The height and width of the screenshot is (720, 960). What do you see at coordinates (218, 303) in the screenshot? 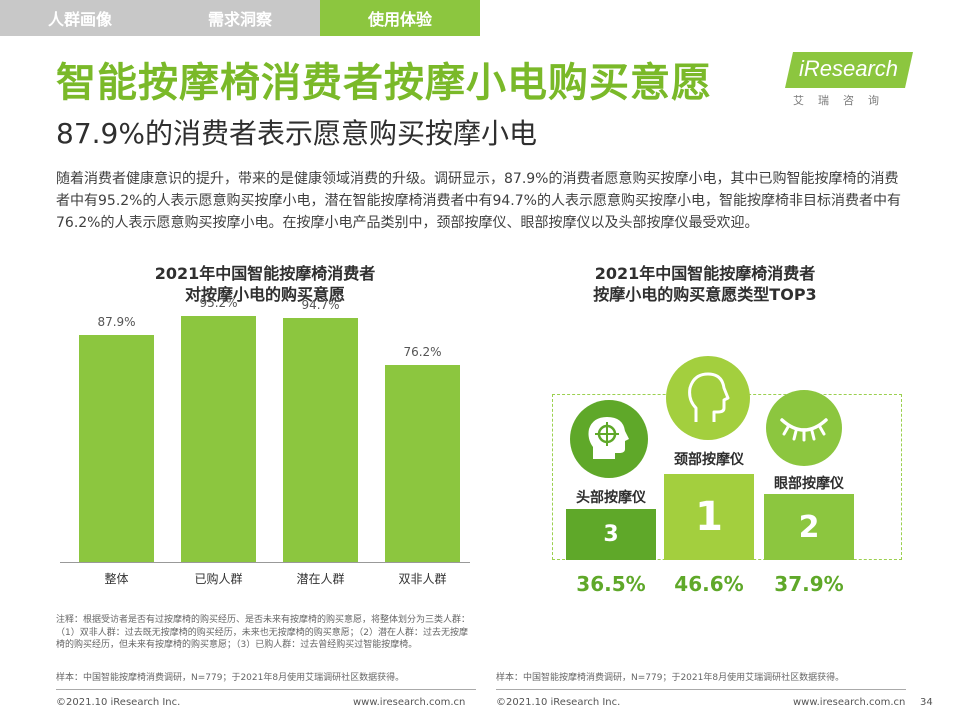
I see `bar-value-label-1: 95.2%` at bounding box center [218, 303].